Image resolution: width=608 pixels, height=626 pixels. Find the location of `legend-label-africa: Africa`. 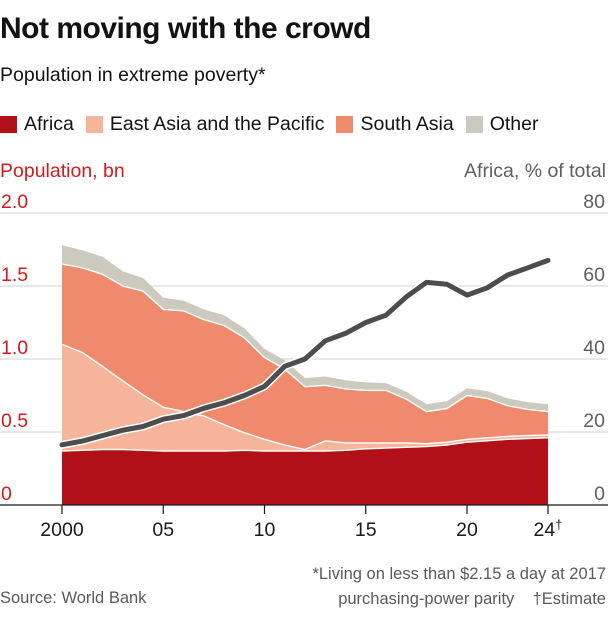

legend-label-africa: Africa is located at coordinates (49, 124).